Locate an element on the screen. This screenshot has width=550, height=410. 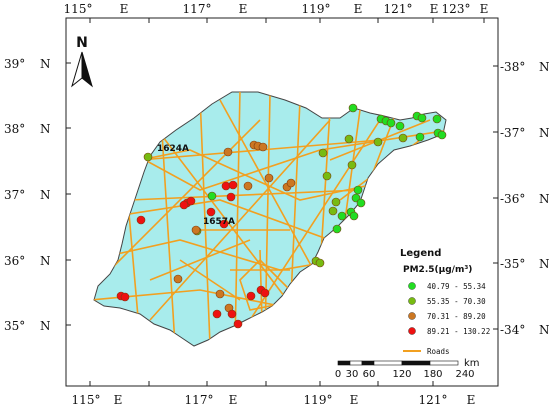
scale-bar-tick: 60 is located at coordinates (369, 374).